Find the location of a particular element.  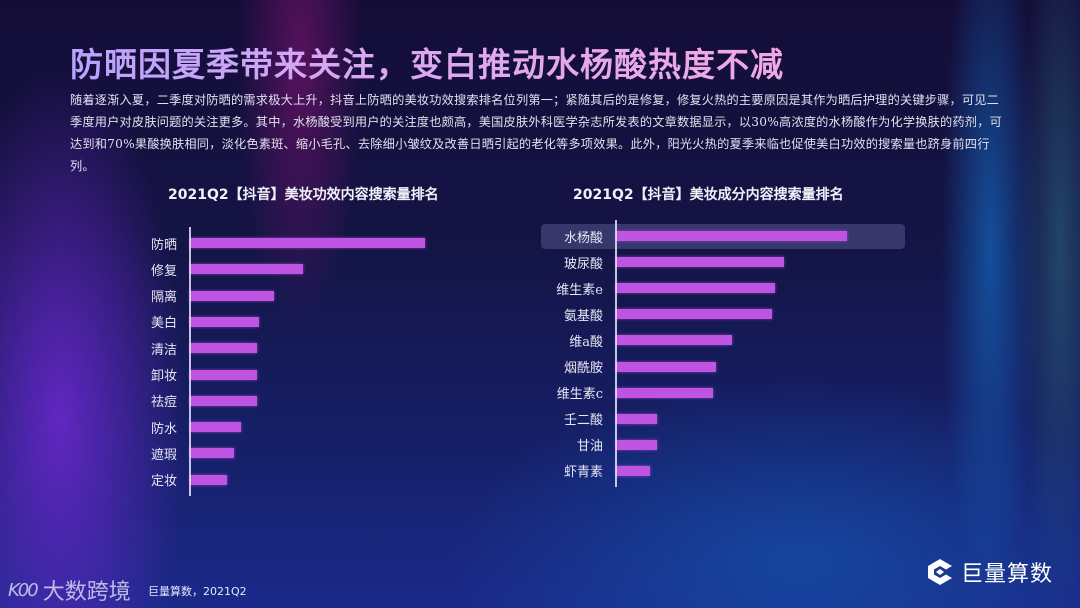

bar-row: 祛痘 is located at coordinates (540, 401).